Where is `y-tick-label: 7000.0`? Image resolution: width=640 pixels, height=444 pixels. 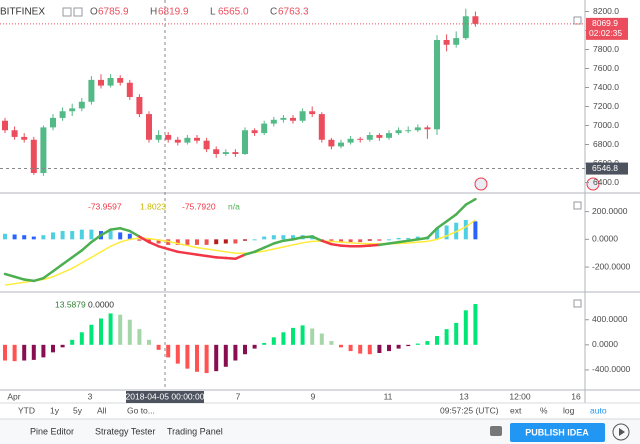 y-tick-label: 7000.0 is located at coordinates (606, 125).